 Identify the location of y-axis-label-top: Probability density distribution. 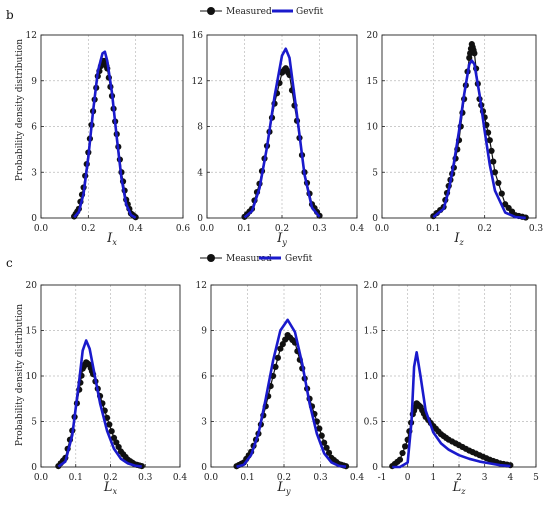
(20, 110).